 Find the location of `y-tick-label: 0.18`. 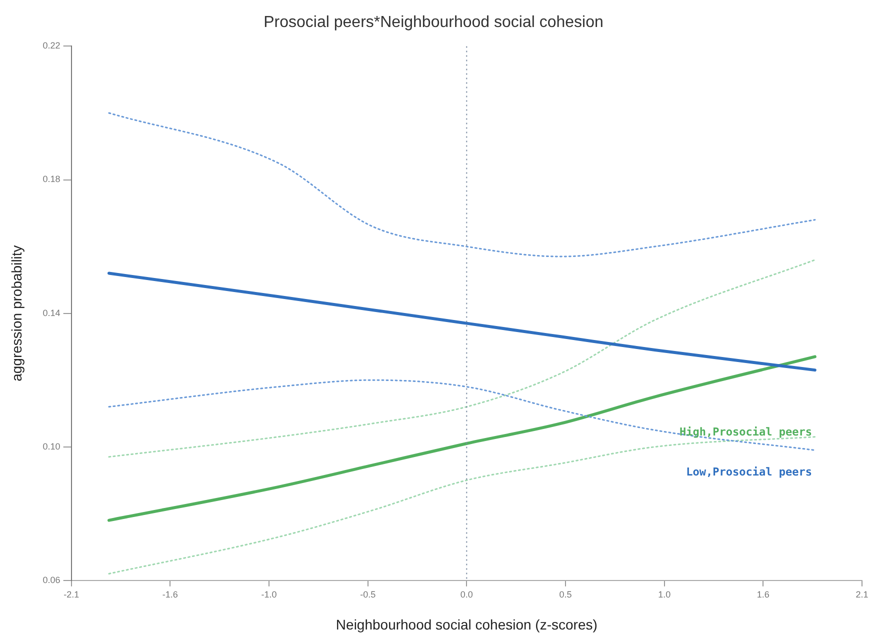

y-tick-label: 0.18 is located at coordinates (51, 179).